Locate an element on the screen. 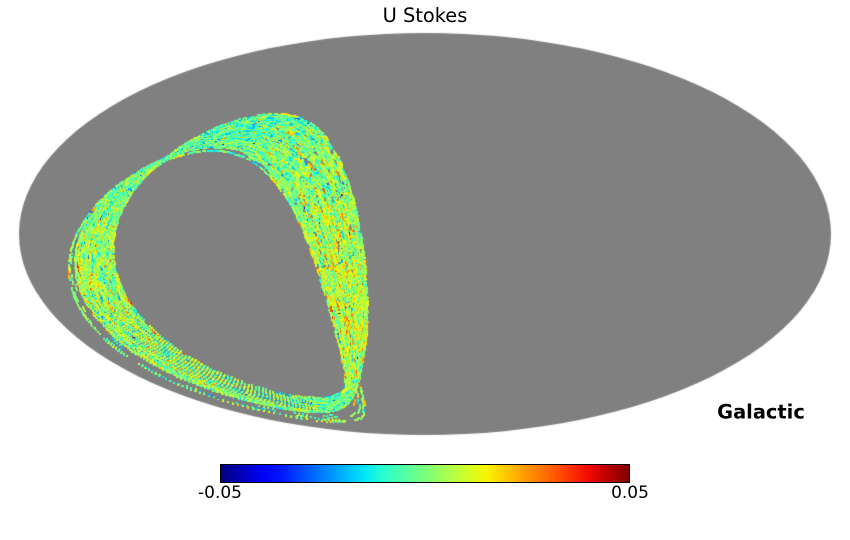 The width and height of the screenshot is (850, 540). colorbar-min-label: -0.05 is located at coordinates (220, 493).